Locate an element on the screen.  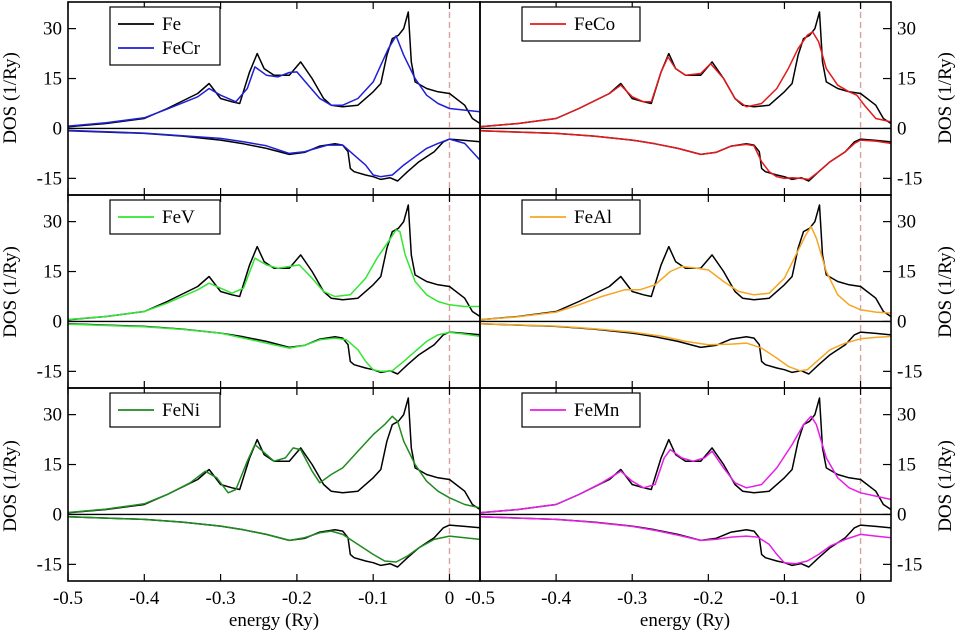
legend-box is located at coordinates (165, 36).